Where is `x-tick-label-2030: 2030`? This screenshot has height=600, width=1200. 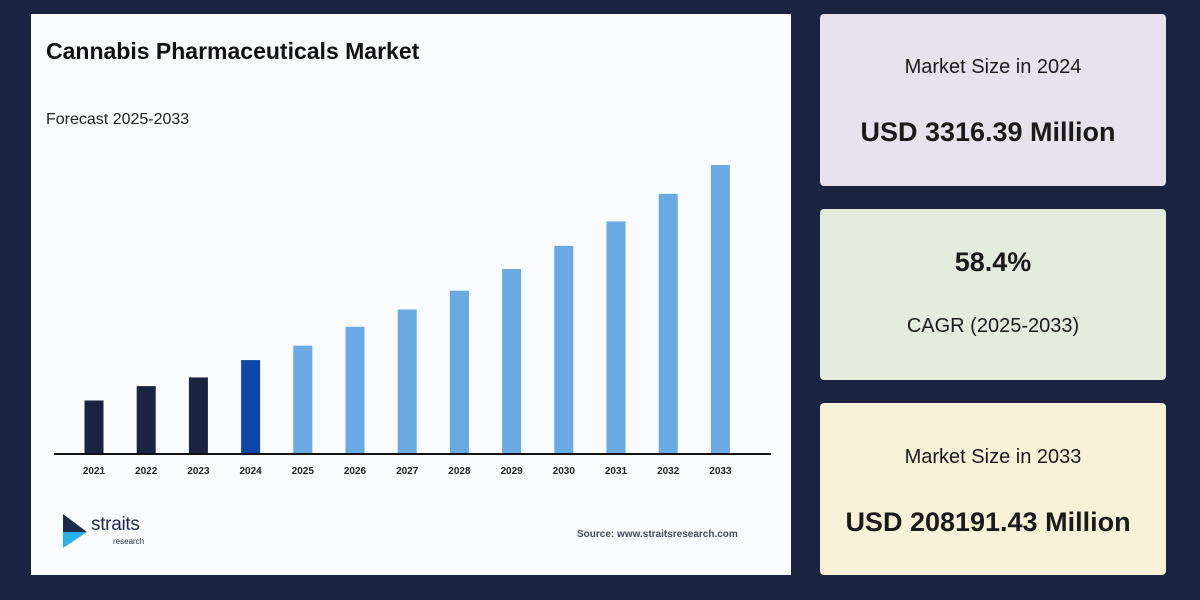 x-tick-label-2030: 2030 is located at coordinates (564, 471).